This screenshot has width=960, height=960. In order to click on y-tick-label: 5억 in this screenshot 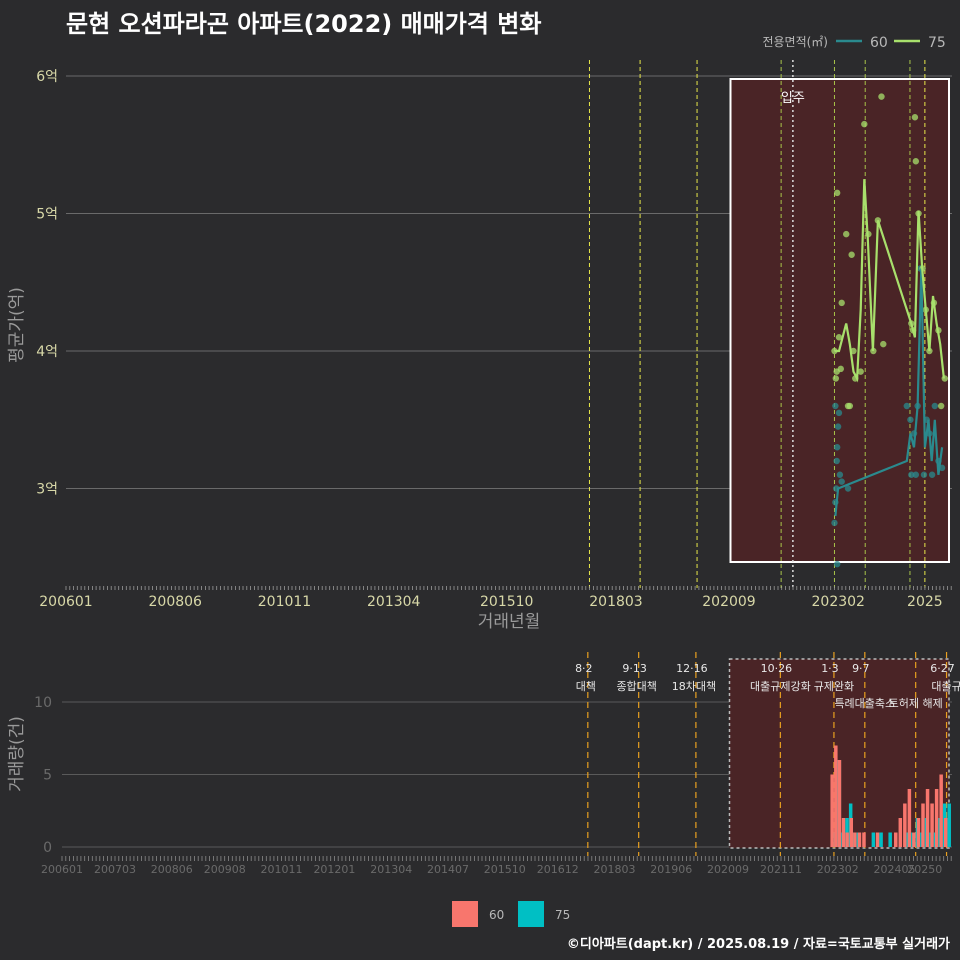, I will do `click(47, 215)`.